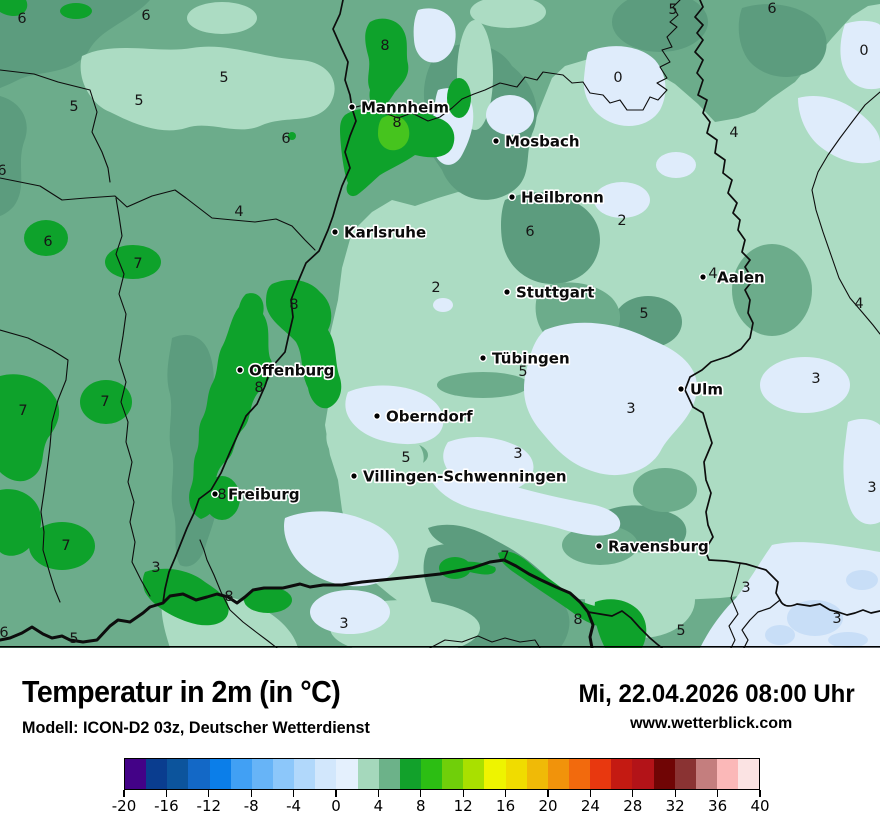 Image resolution: width=880 pixels, height=830 pixels. I want to click on city-marker-aalen: Aalen, so click(732, 277).